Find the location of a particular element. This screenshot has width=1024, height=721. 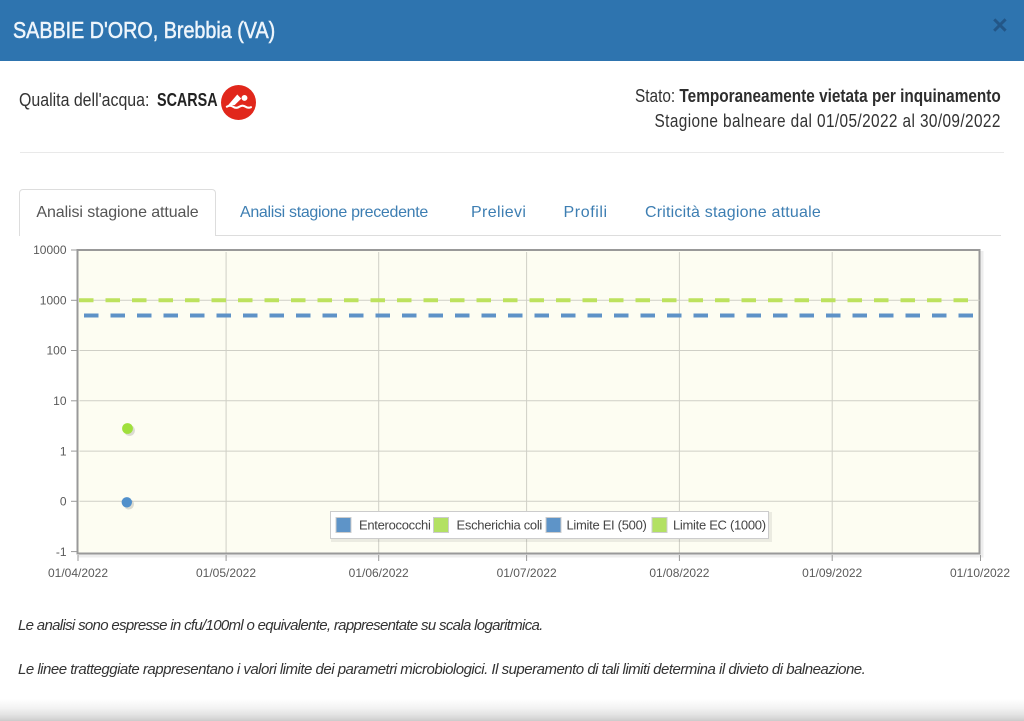

svg-text: Enterococchi is located at coordinates (395, 525).